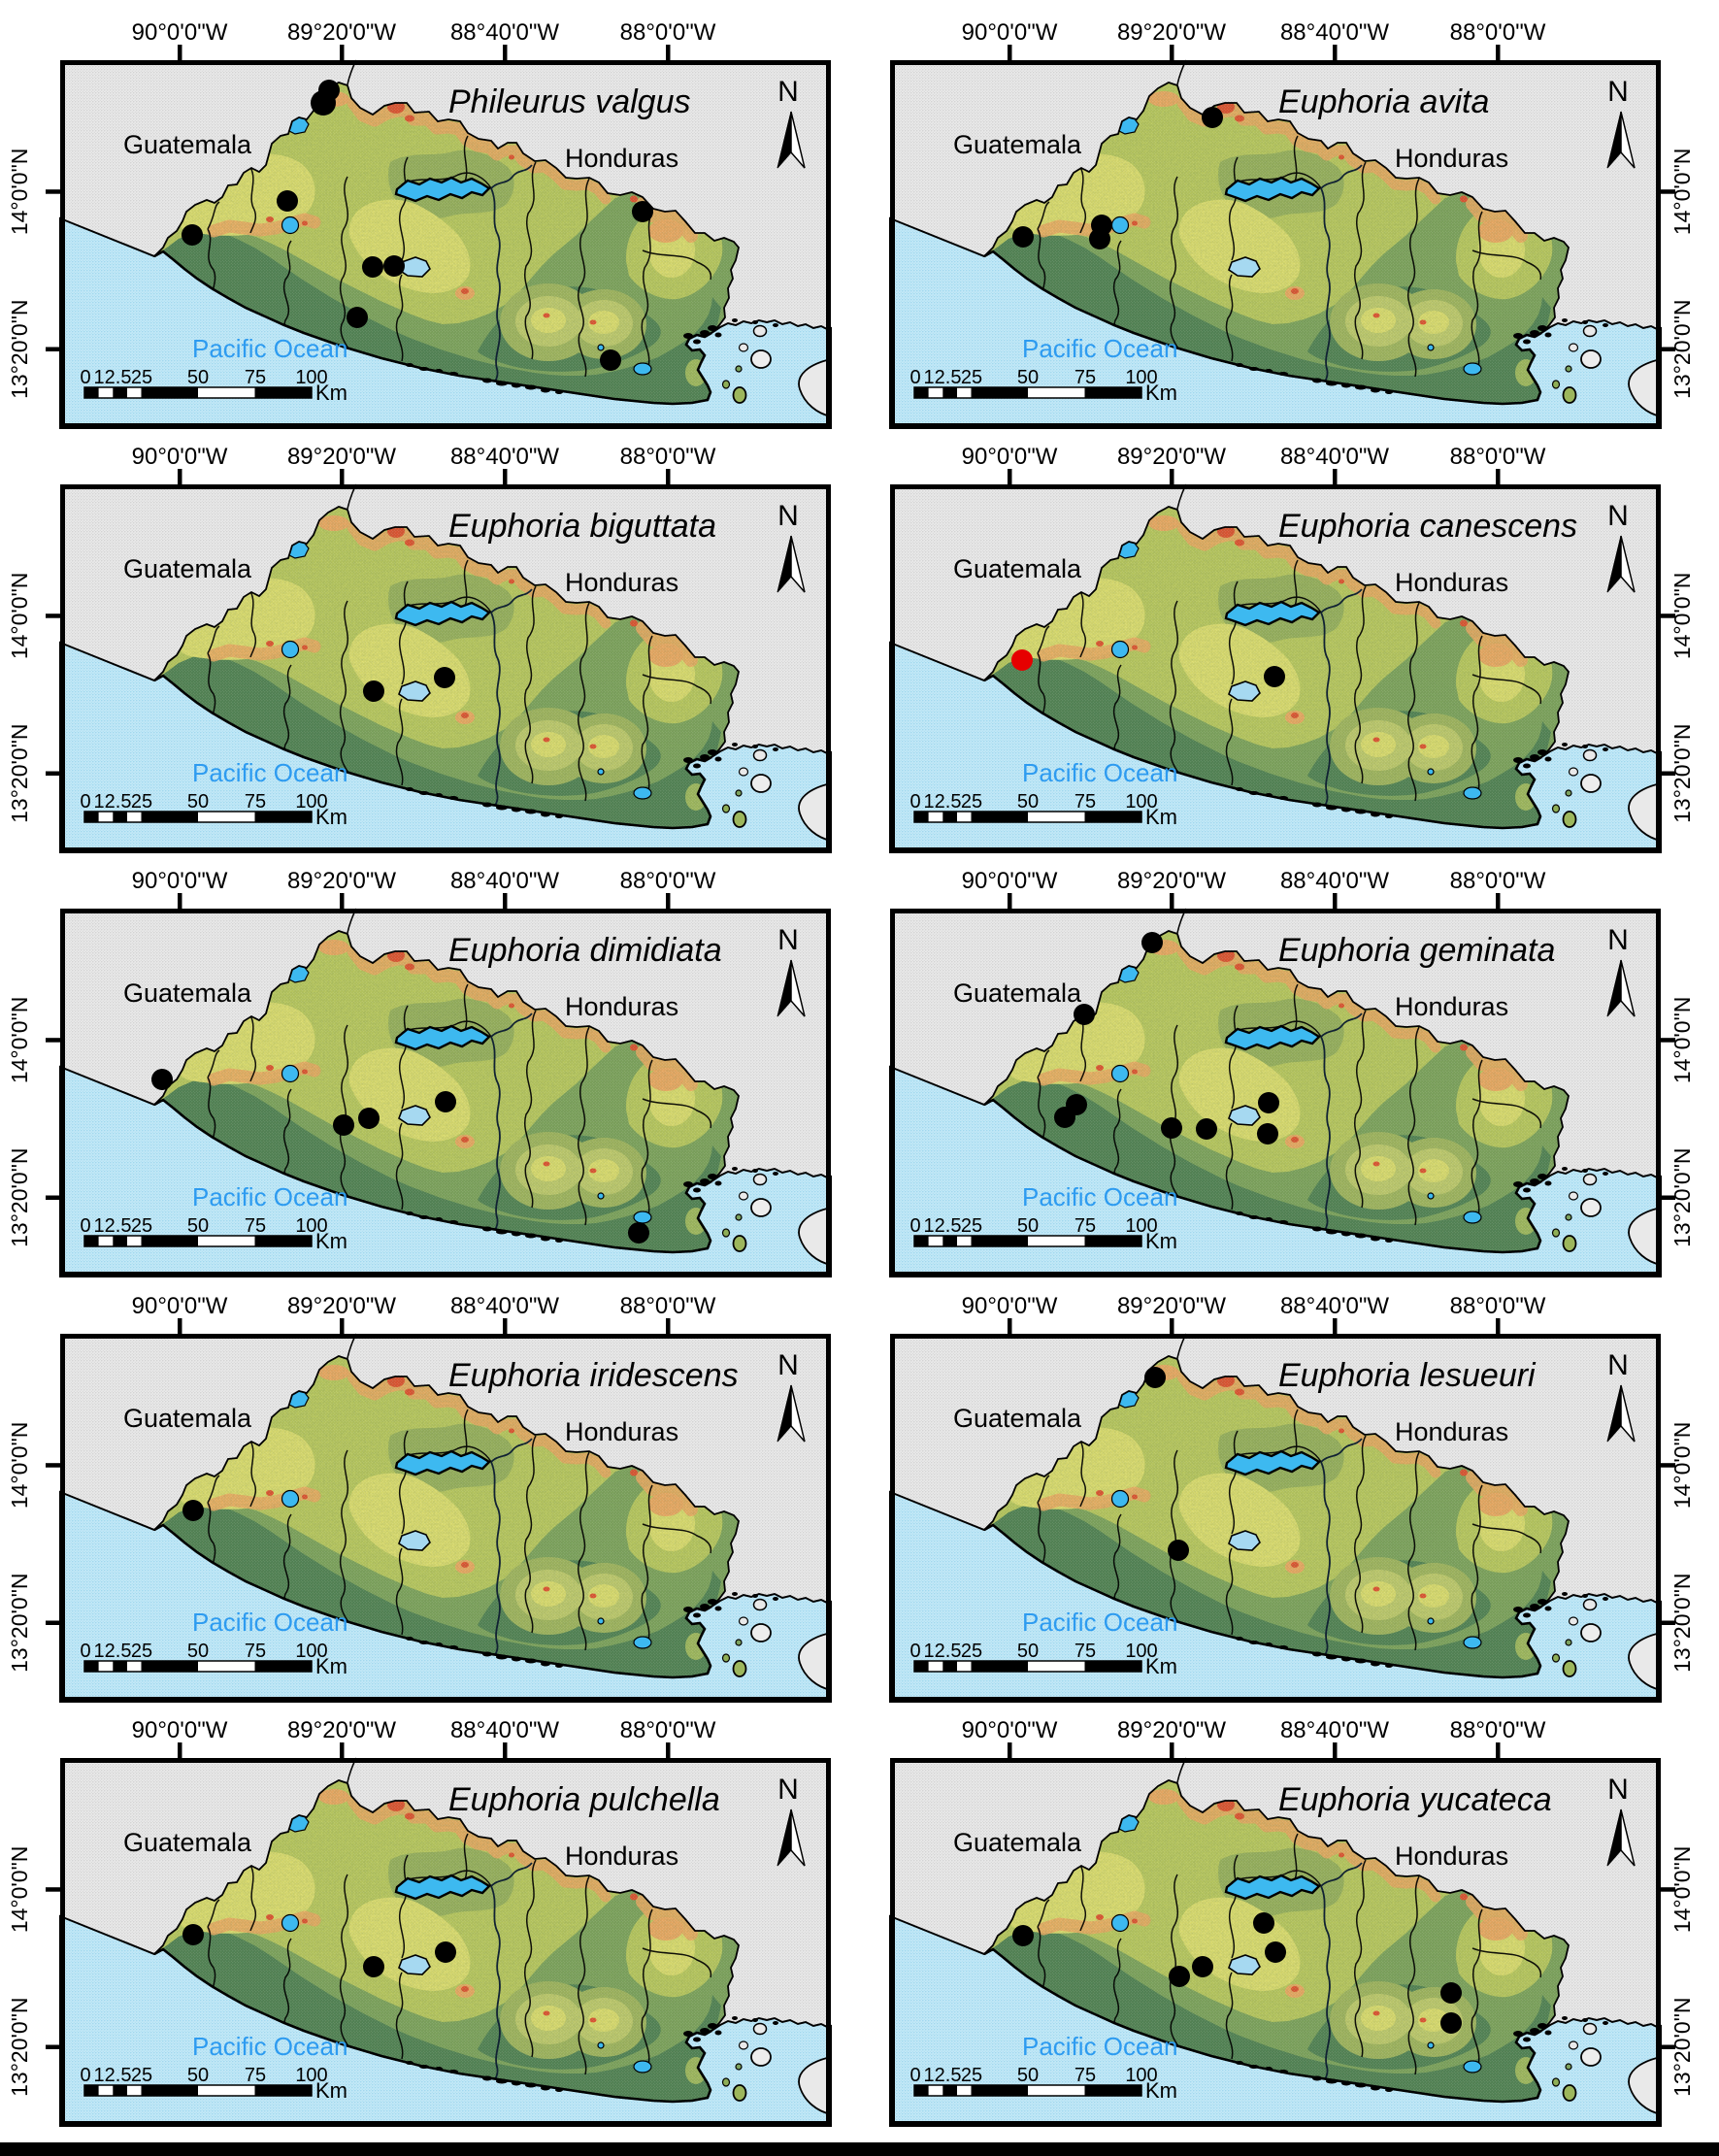  What do you see at coordinates (593, 1375) in the screenshot?
I see `svg-text: Euphoria iridescens` at bounding box center [593, 1375].